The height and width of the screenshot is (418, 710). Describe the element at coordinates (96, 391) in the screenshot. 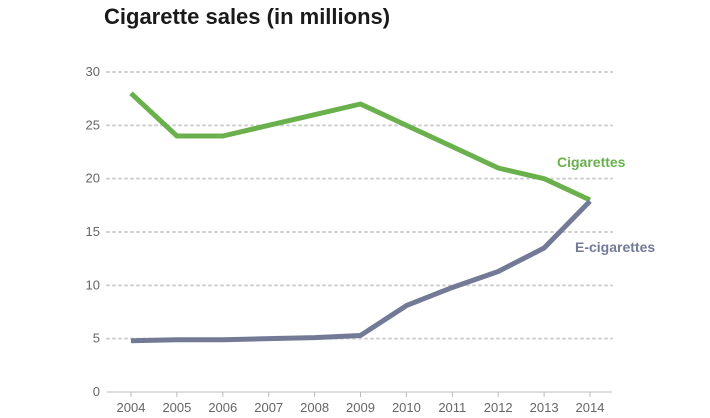

I see `y-tick-label: 0` at that location.